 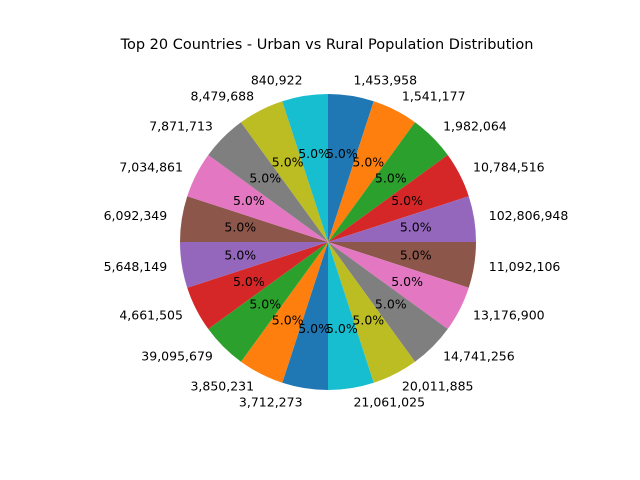 I want to click on slice-label: 6,092,349, so click(x=136, y=215).